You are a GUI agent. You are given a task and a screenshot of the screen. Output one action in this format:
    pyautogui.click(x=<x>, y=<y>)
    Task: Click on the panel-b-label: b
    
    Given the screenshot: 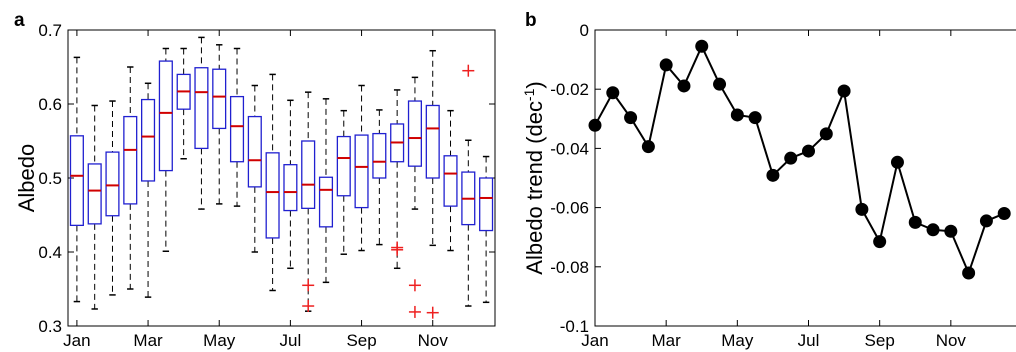 What is the action you would take?
    pyautogui.click(x=531, y=20)
    